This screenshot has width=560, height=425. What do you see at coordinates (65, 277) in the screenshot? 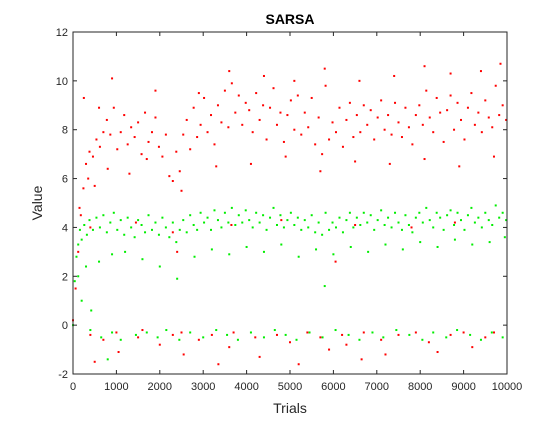
I see `y-tick-label: 2` at bounding box center [65, 277].